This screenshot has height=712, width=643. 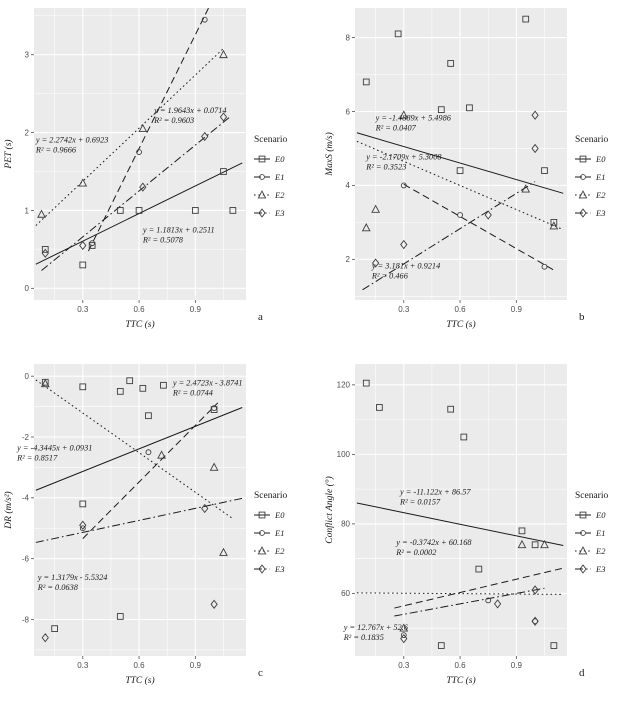 I want to click on svg-text: y = 12.767x + 52.6, so click(x=376, y=627).